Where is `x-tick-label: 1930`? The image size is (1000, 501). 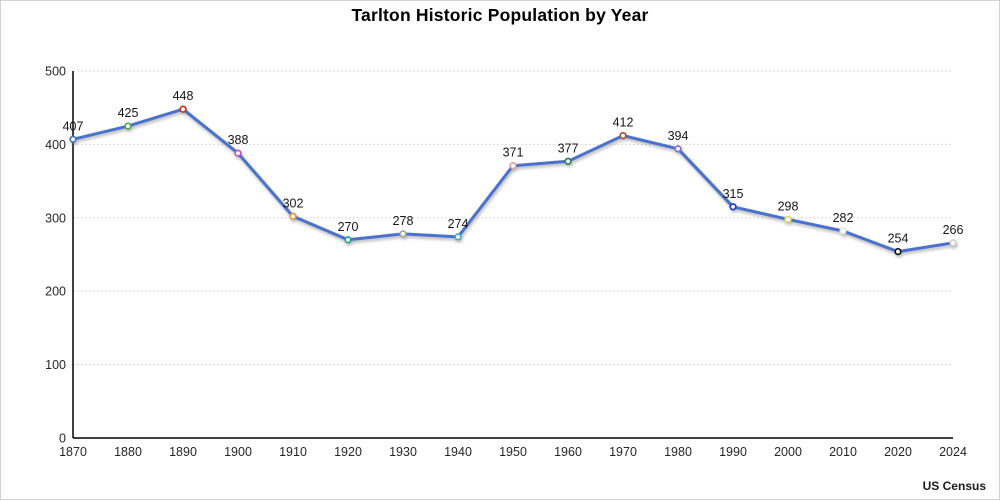 x-tick-label: 1930 is located at coordinates (403, 452).